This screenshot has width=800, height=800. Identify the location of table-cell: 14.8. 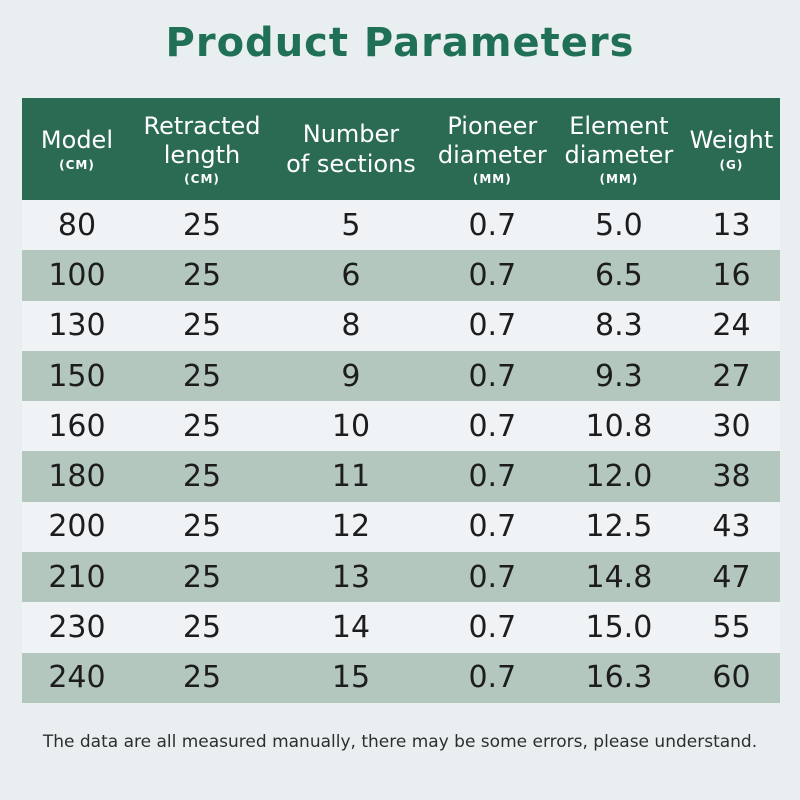
(618, 577).